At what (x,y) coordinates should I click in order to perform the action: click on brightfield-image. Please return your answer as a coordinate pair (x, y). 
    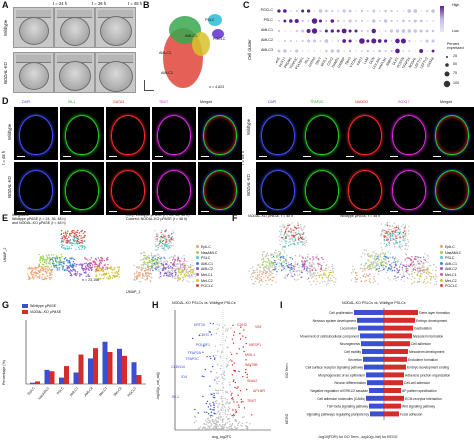
    Looking at the image, I should click on (115, 27).